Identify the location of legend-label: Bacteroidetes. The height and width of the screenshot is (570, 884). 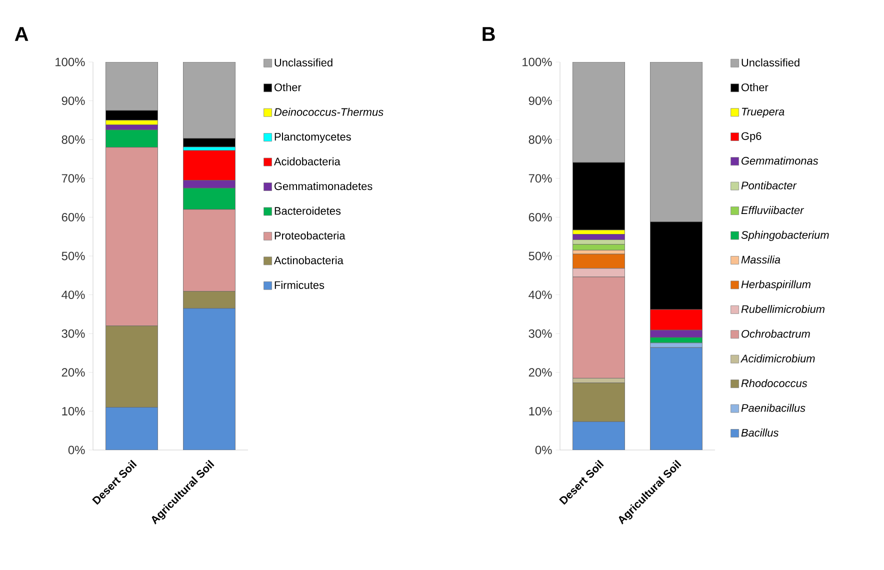
(307, 210).